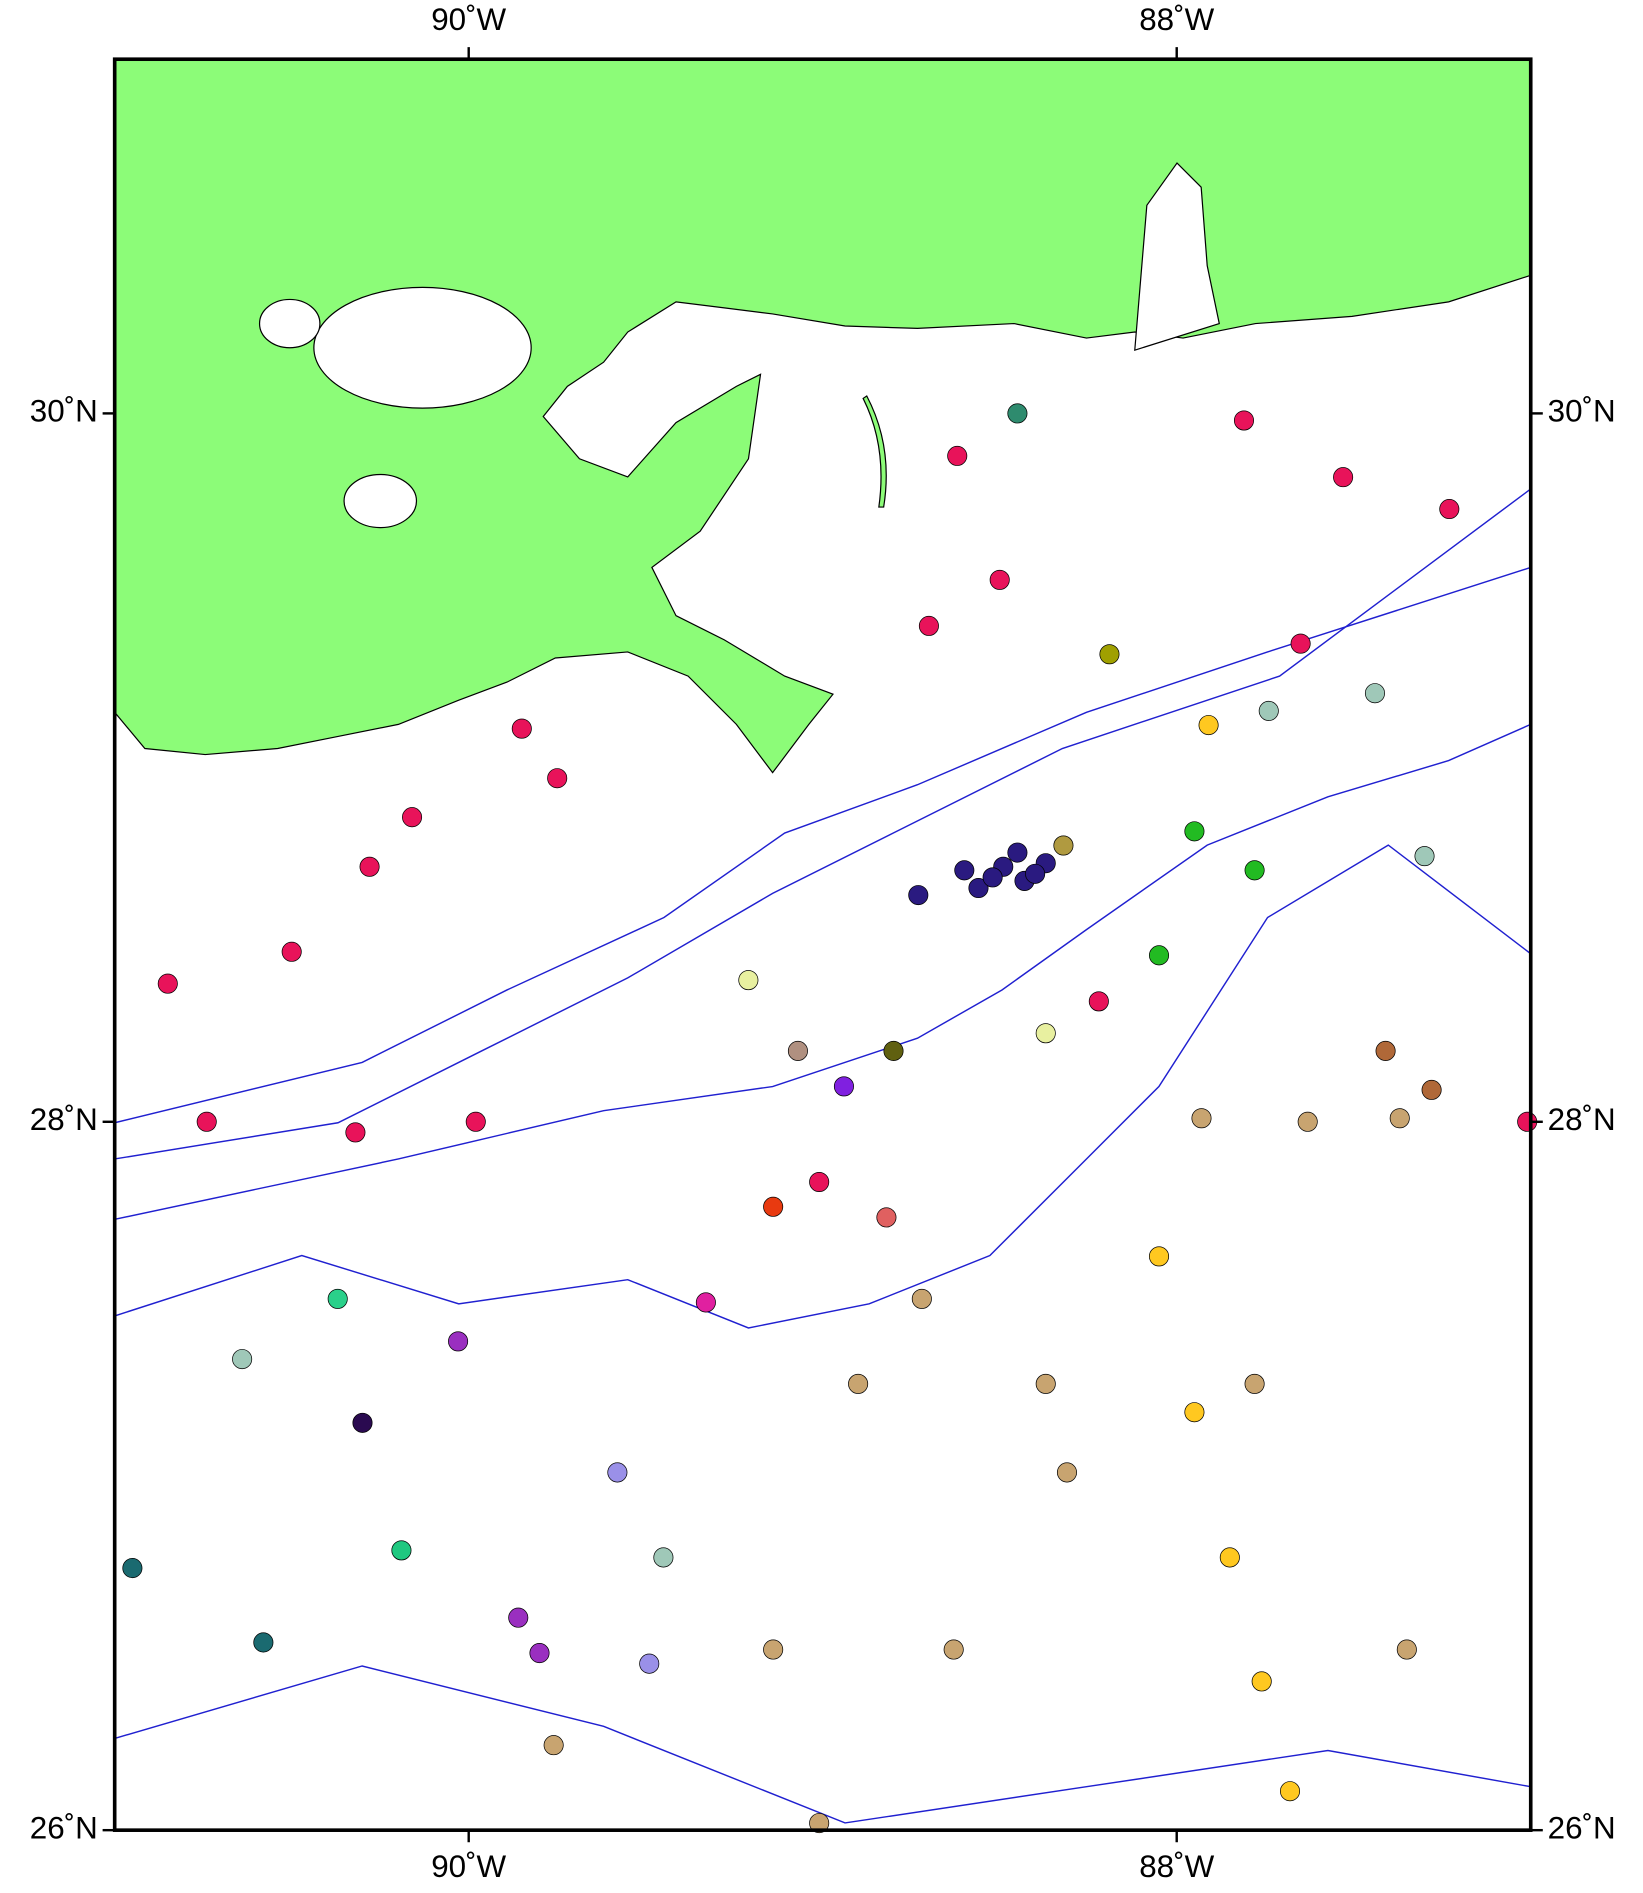 This screenshot has width=1643, height=1893. I want to click on bay, so click(1177, 256).